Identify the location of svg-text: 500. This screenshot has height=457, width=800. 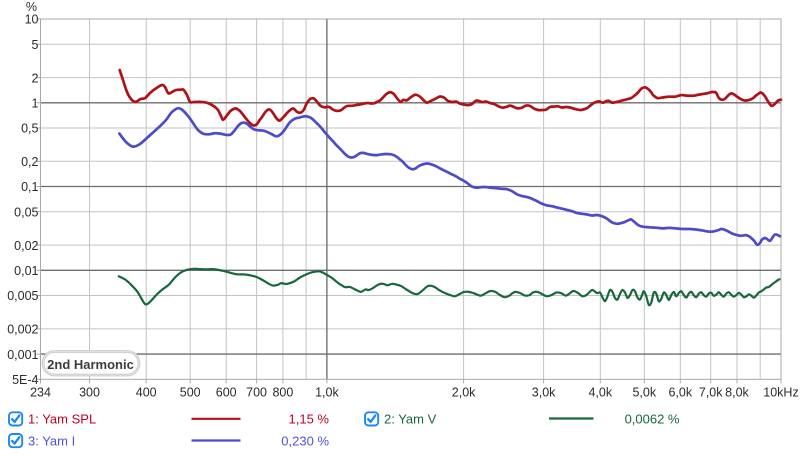
(190, 393).